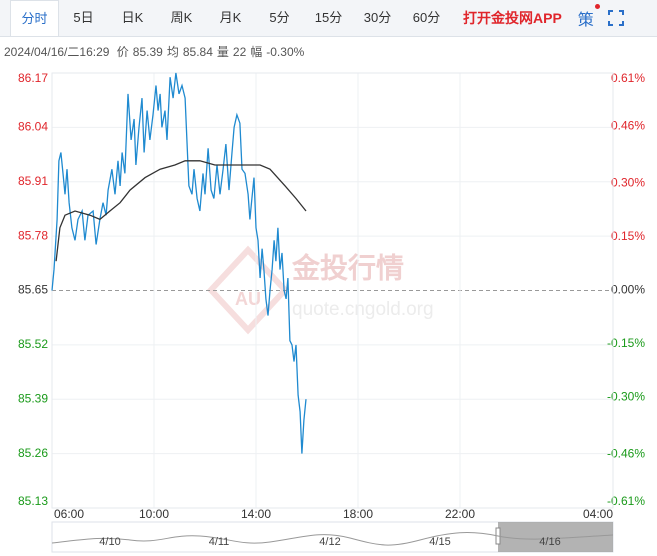  I want to click on y2-tick-label: -0.30%, so click(626, 397).